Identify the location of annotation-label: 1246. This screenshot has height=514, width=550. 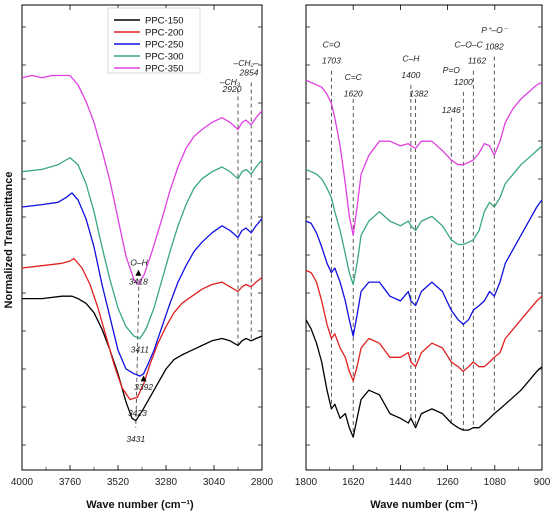
(451, 110).